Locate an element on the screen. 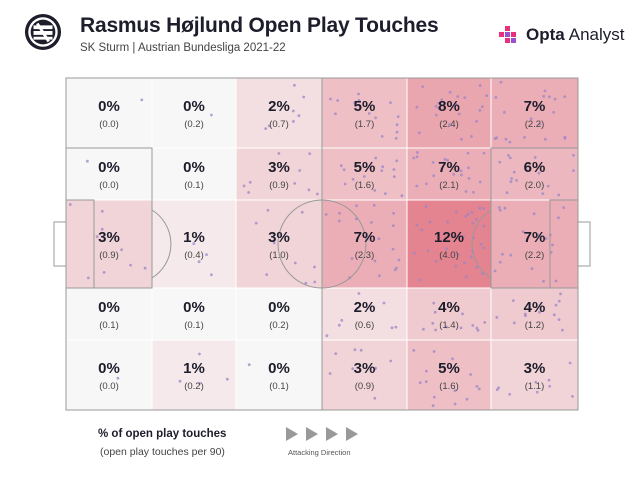  cell-percentage: 12% is located at coordinates (449, 237).